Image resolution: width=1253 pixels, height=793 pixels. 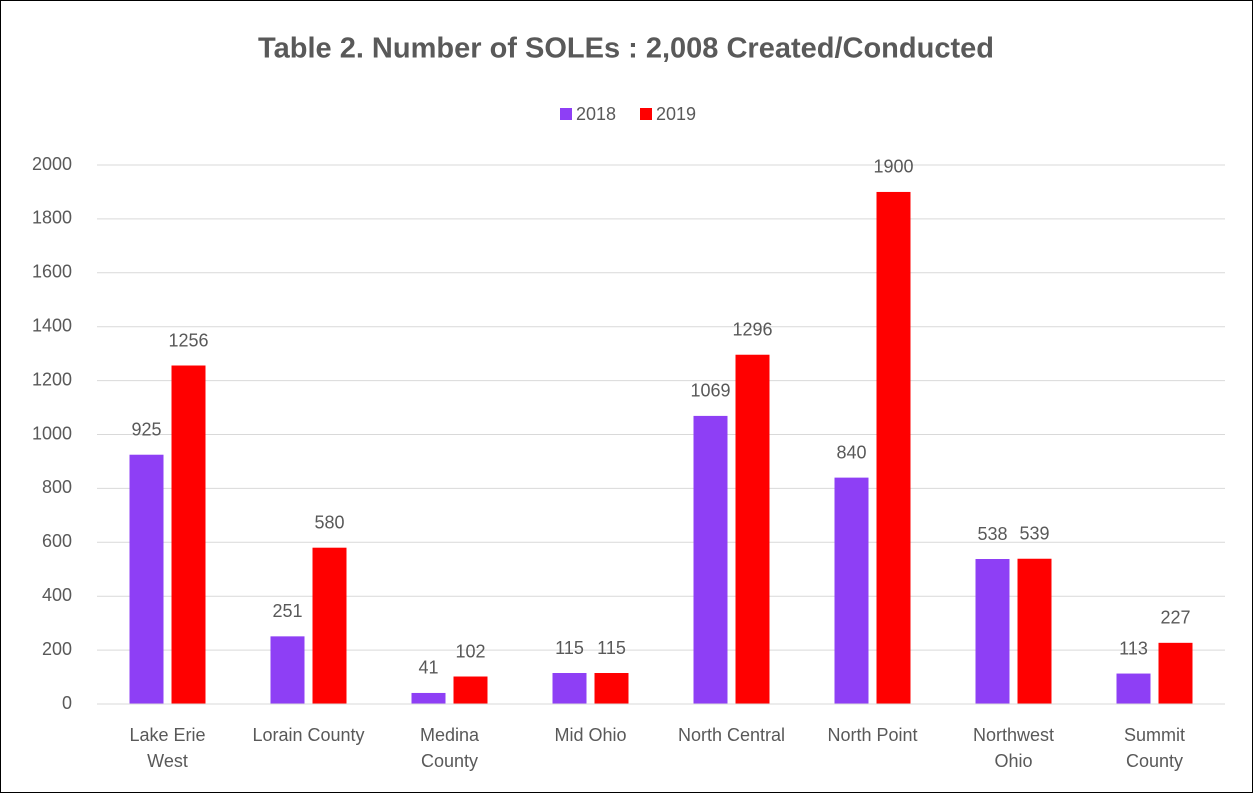 I want to click on data-label: 251, so click(x=287, y=611).